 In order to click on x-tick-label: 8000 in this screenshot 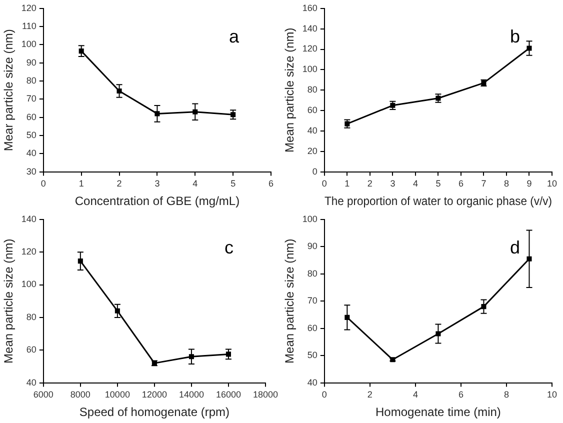, I will do `click(80, 395)`.